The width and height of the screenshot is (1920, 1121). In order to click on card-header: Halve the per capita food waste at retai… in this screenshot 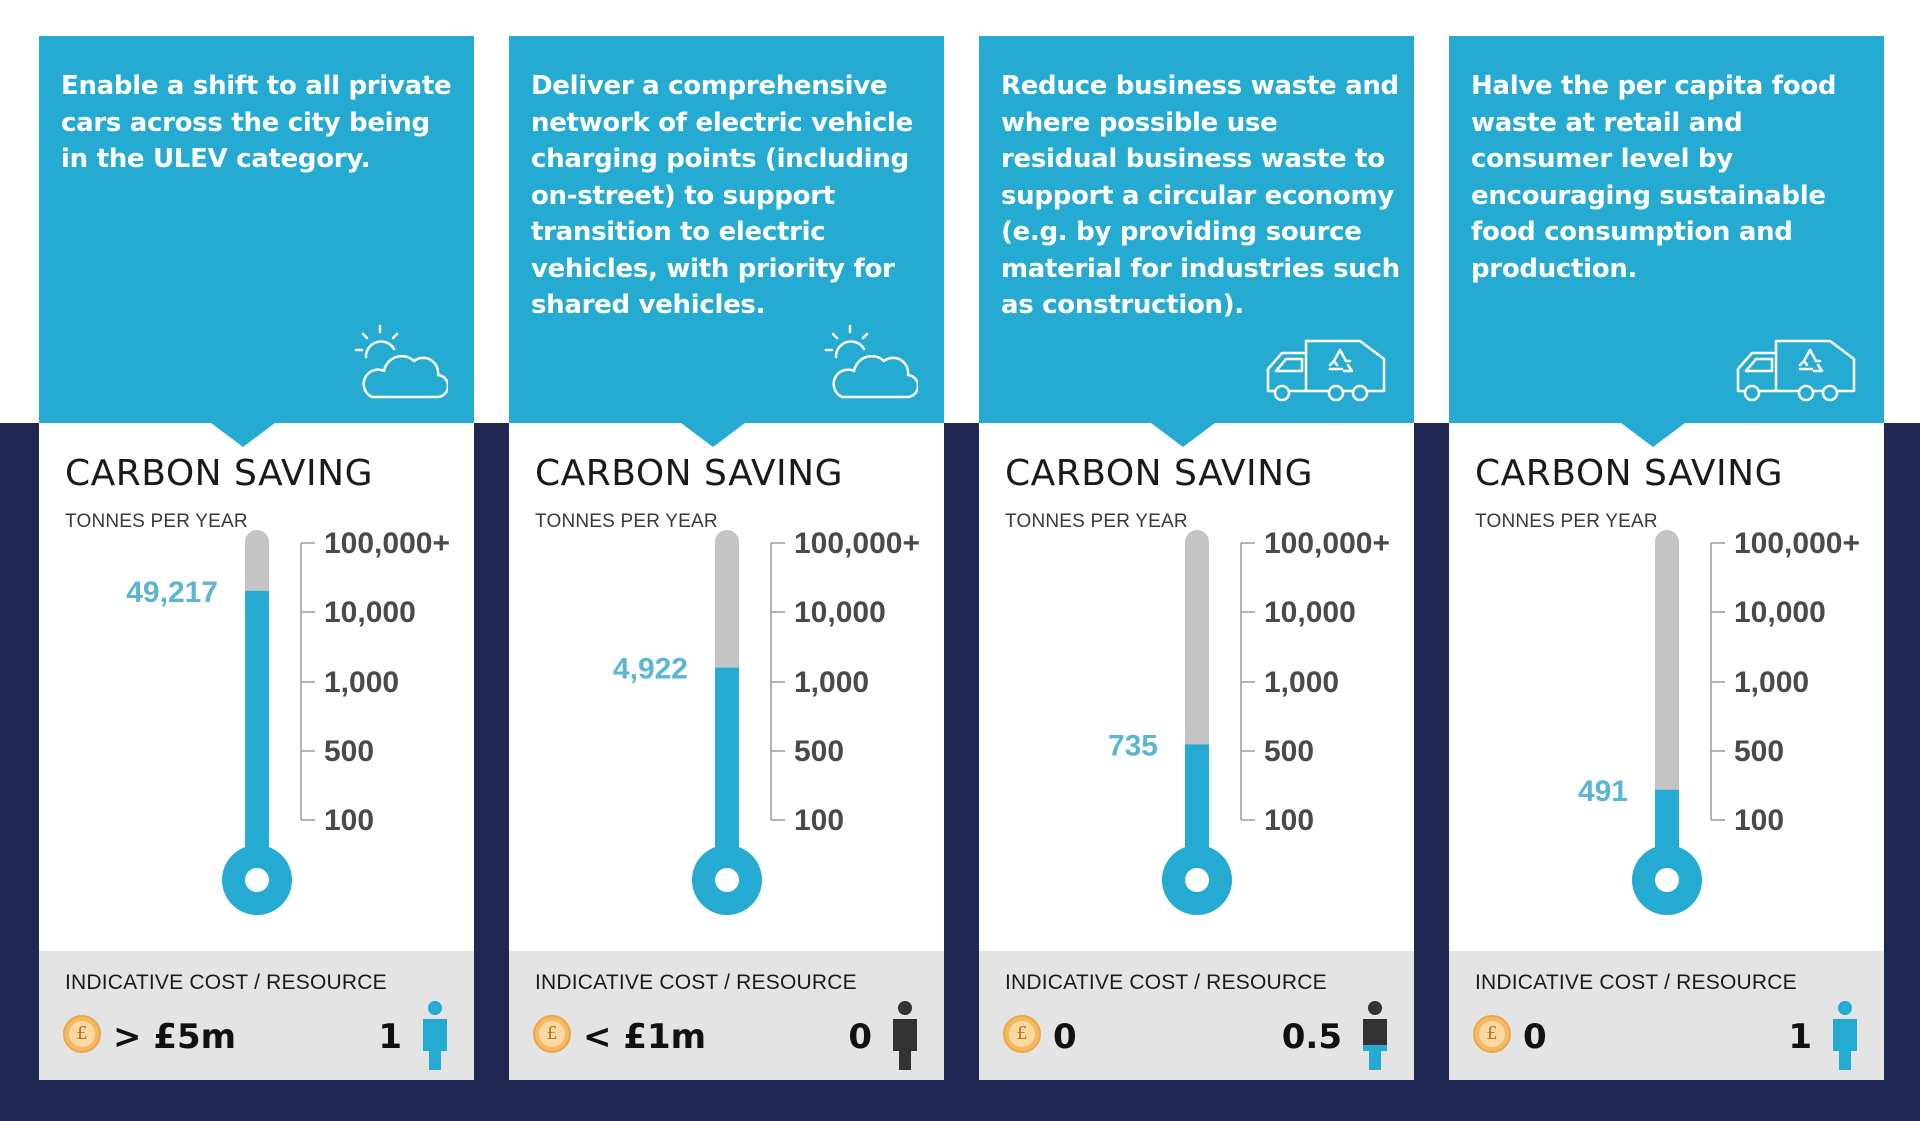, I will do `click(1666, 229)`.